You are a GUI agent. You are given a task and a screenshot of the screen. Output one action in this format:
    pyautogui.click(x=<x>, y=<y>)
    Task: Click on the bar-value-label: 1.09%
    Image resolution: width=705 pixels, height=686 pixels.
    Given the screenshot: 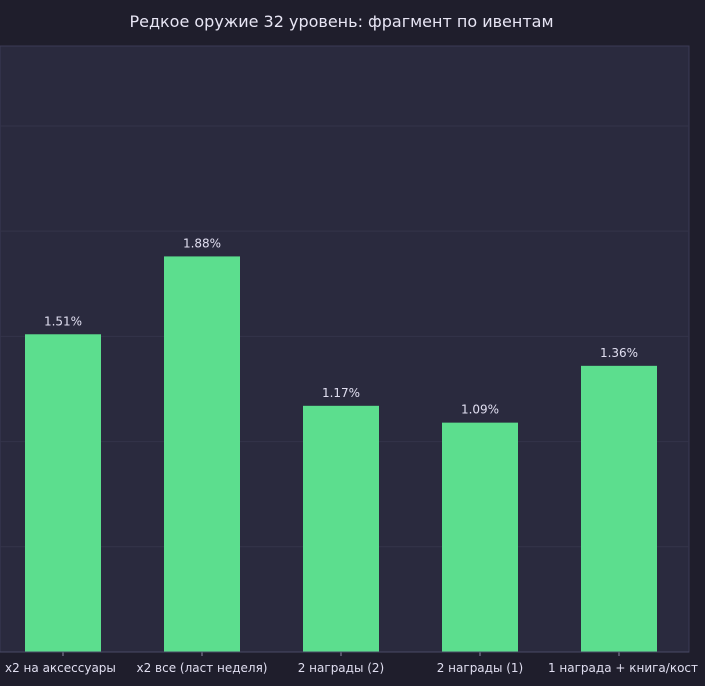 What is the action you would take?
    pyautogui.click(x=480, y=410)
    